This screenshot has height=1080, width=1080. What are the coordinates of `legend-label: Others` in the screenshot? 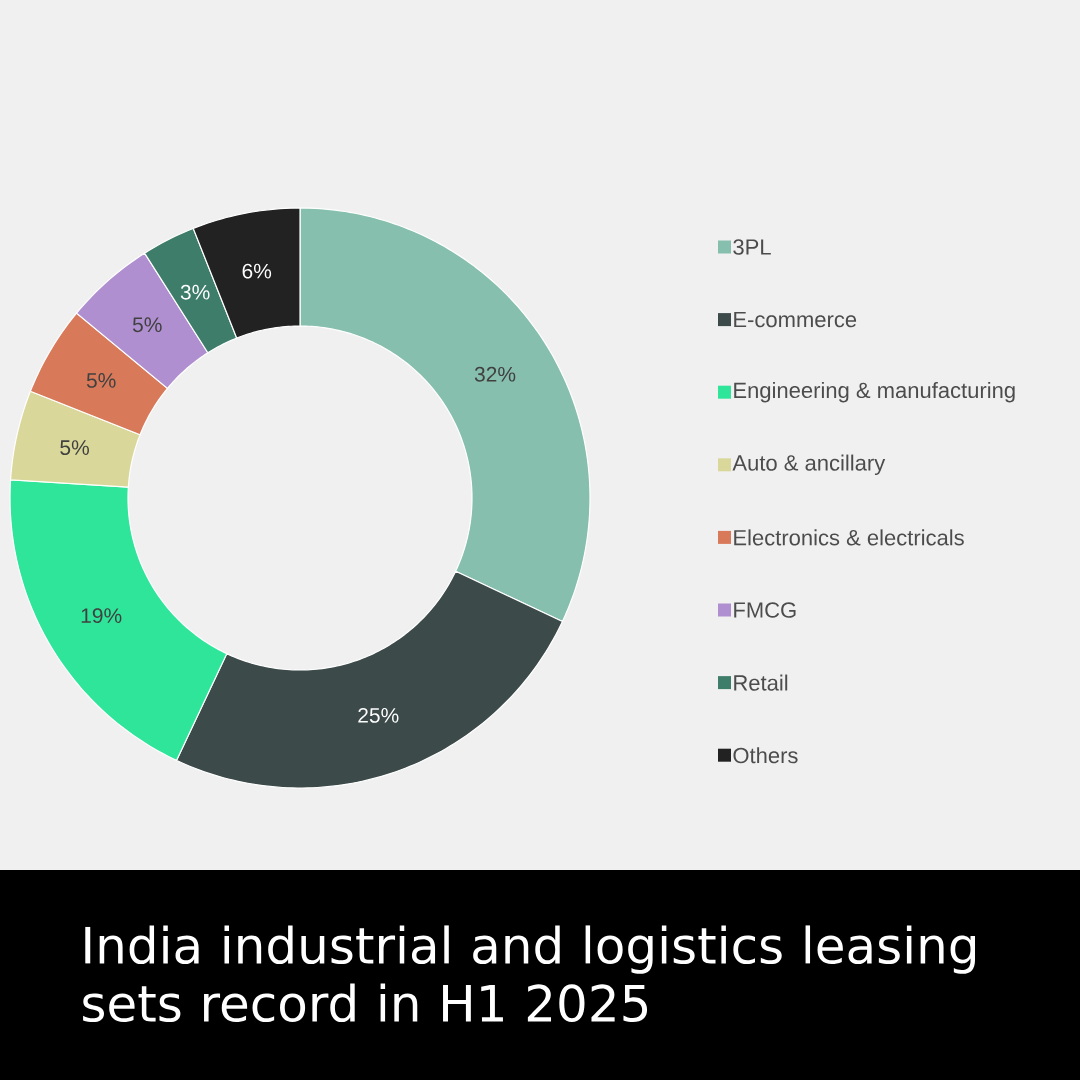 It's located at (765, 755).